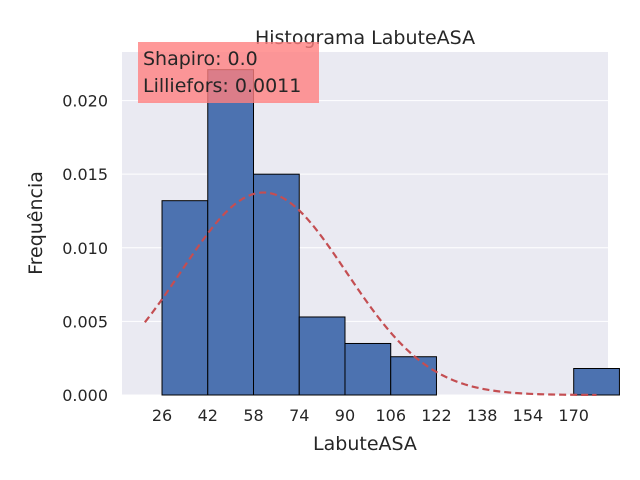 Image resolution: width=640 pixels, height=480 pixels. What do you see at coordinates (345, 415) in the screenshot?
I see `x-tick-label-90: 90` at bounding box center [345, 415].